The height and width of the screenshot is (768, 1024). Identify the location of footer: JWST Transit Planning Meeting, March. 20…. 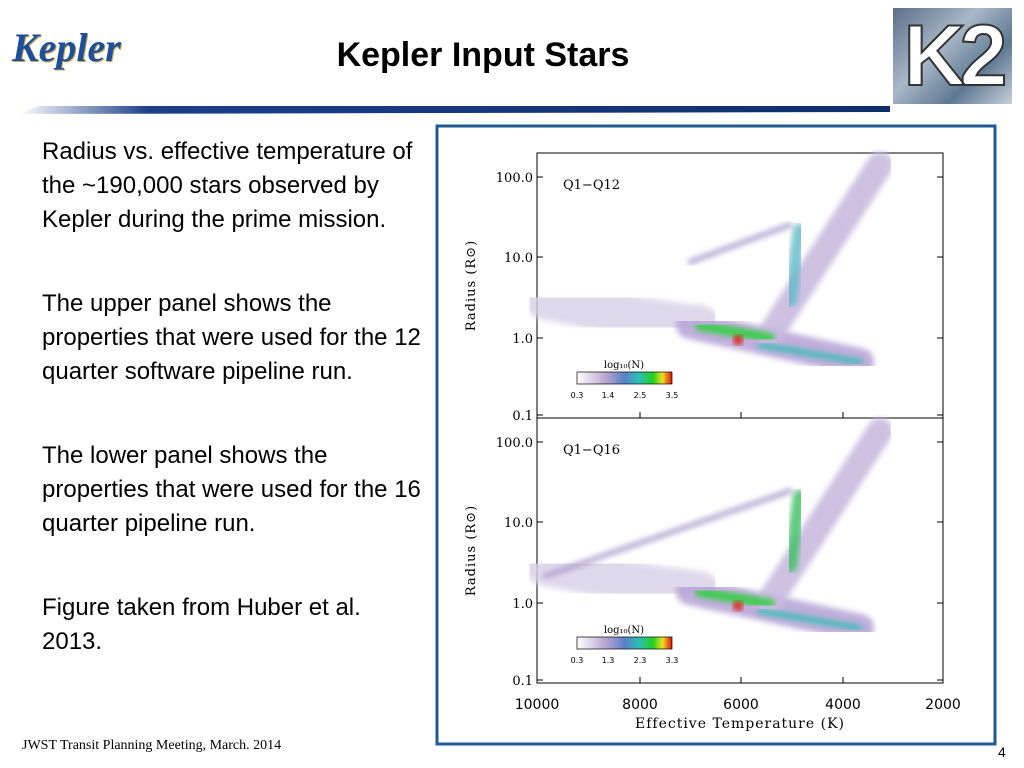
(152, 745).